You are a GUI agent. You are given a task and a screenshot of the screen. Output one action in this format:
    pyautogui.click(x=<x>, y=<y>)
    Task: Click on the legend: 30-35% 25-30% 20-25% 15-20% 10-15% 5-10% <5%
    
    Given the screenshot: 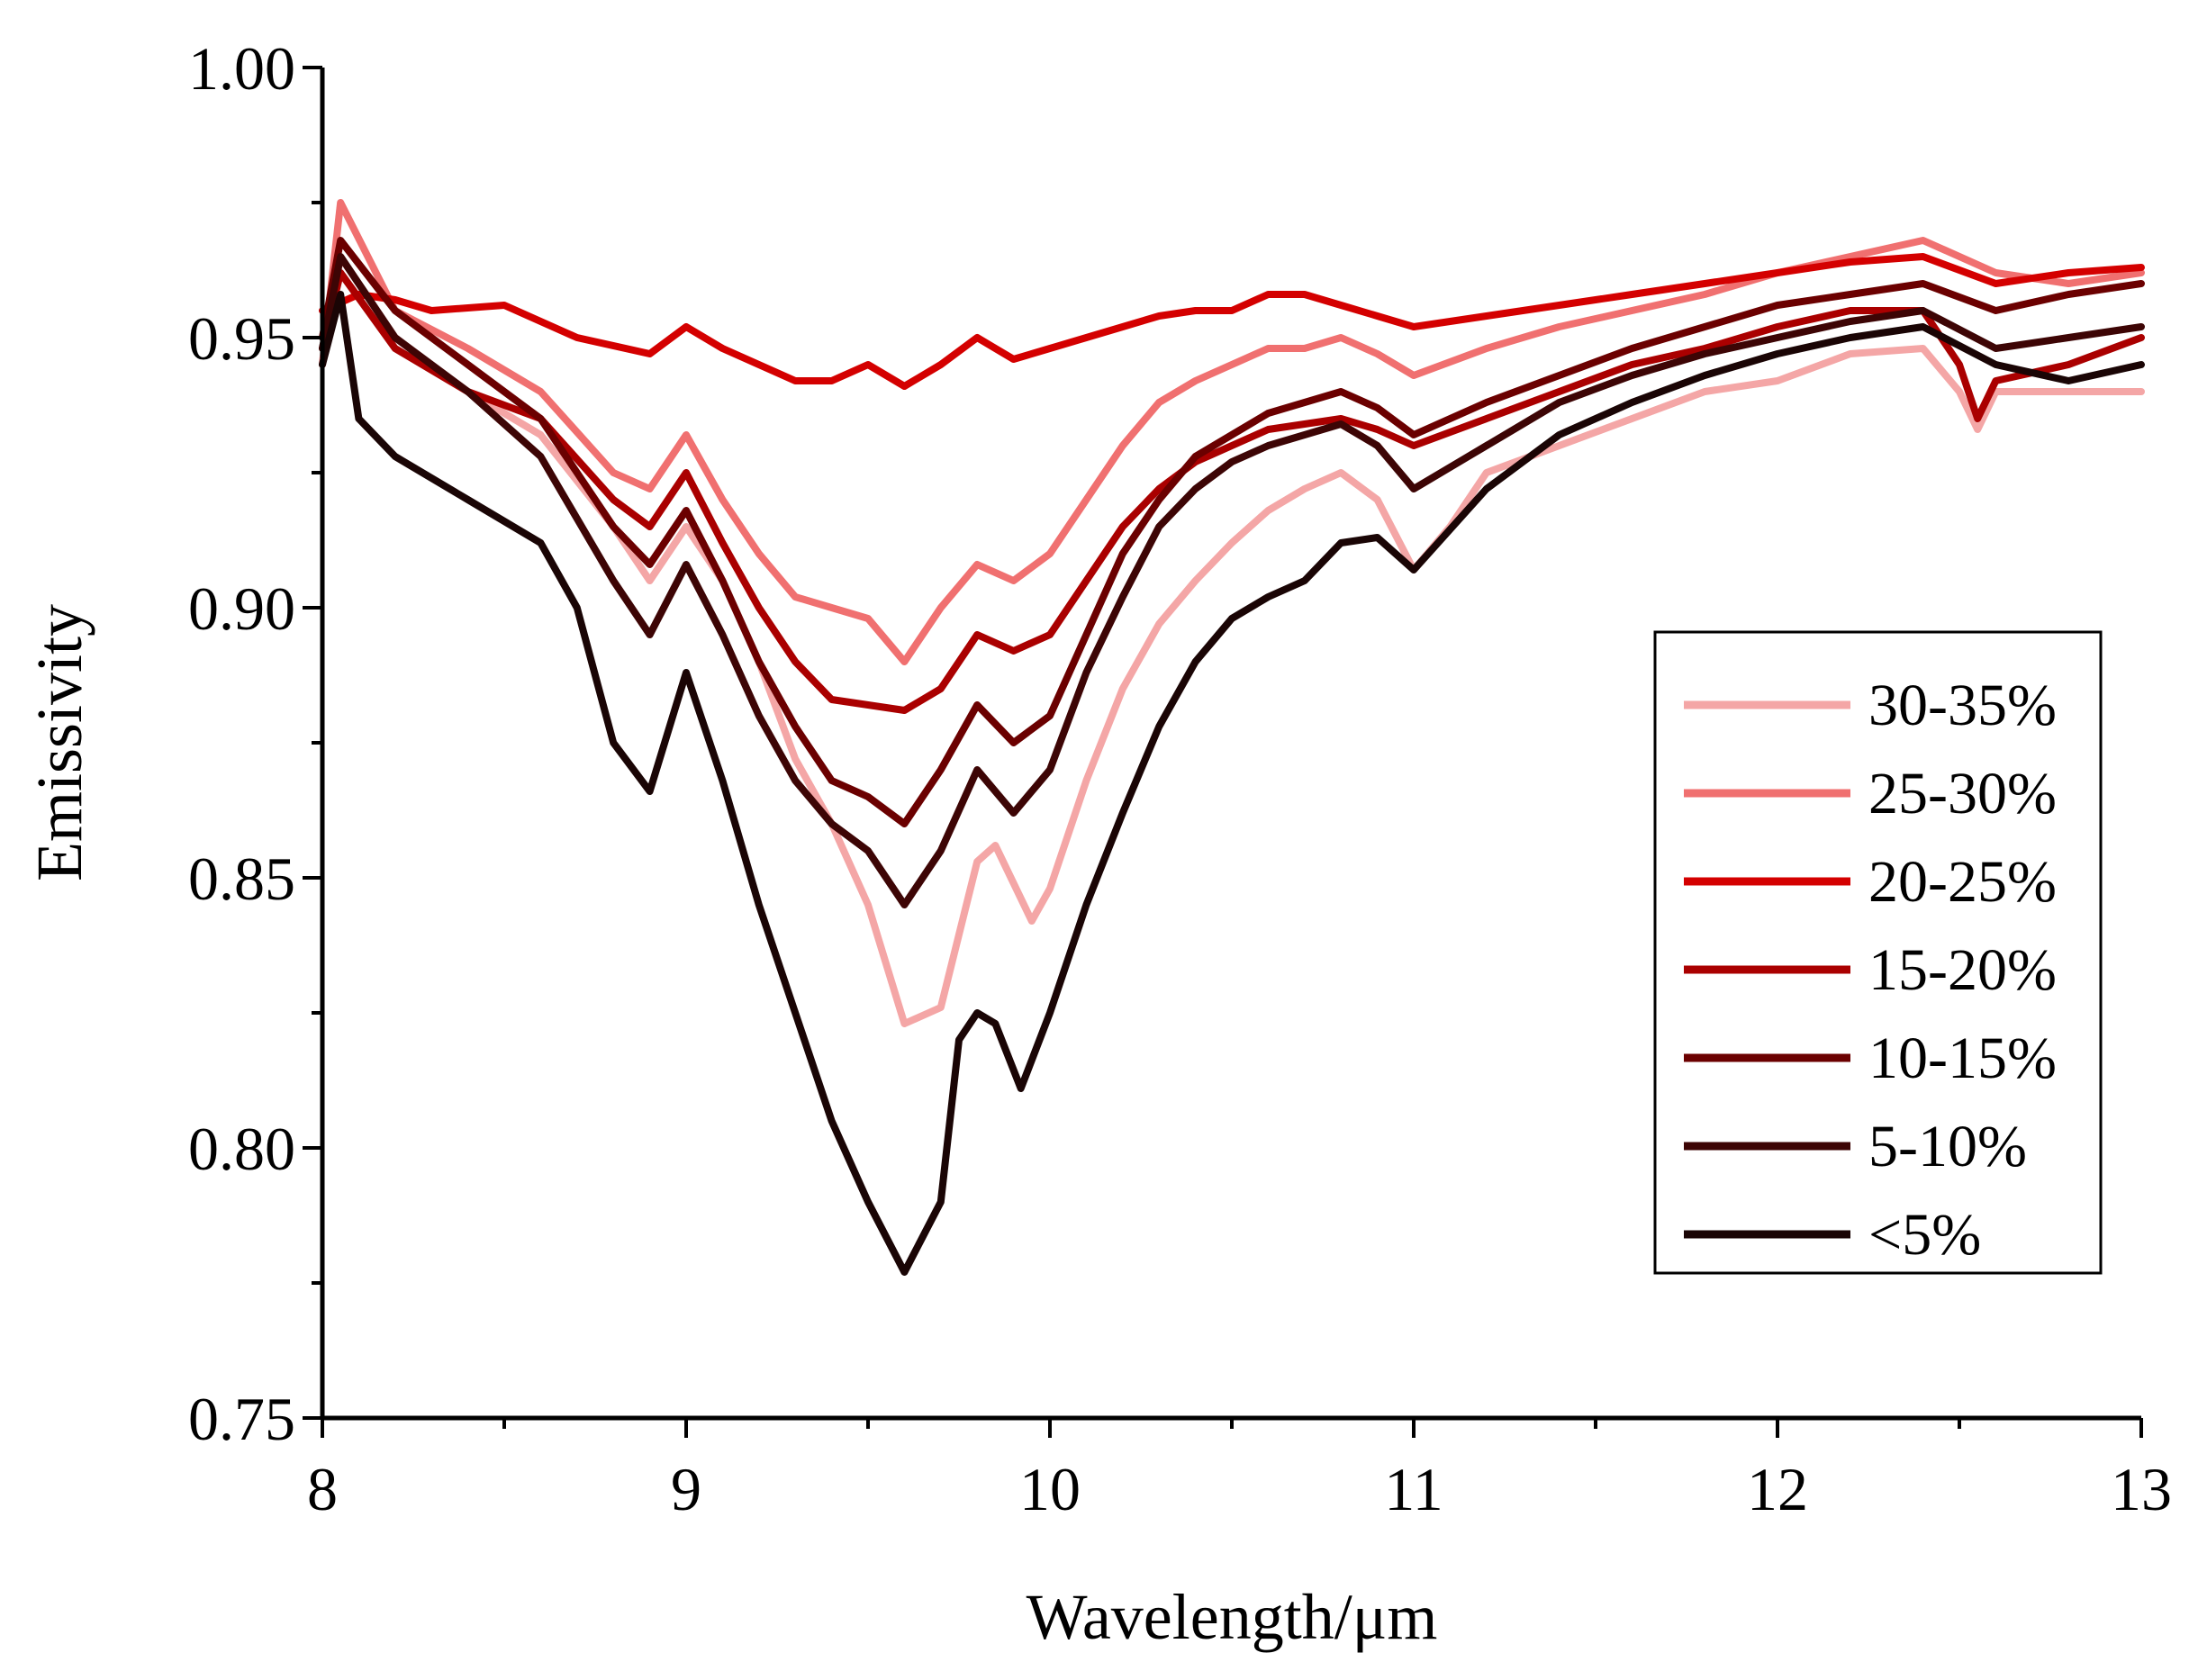 What is the action you would take?
    pyautogui.click(x=1878, y=952)
    